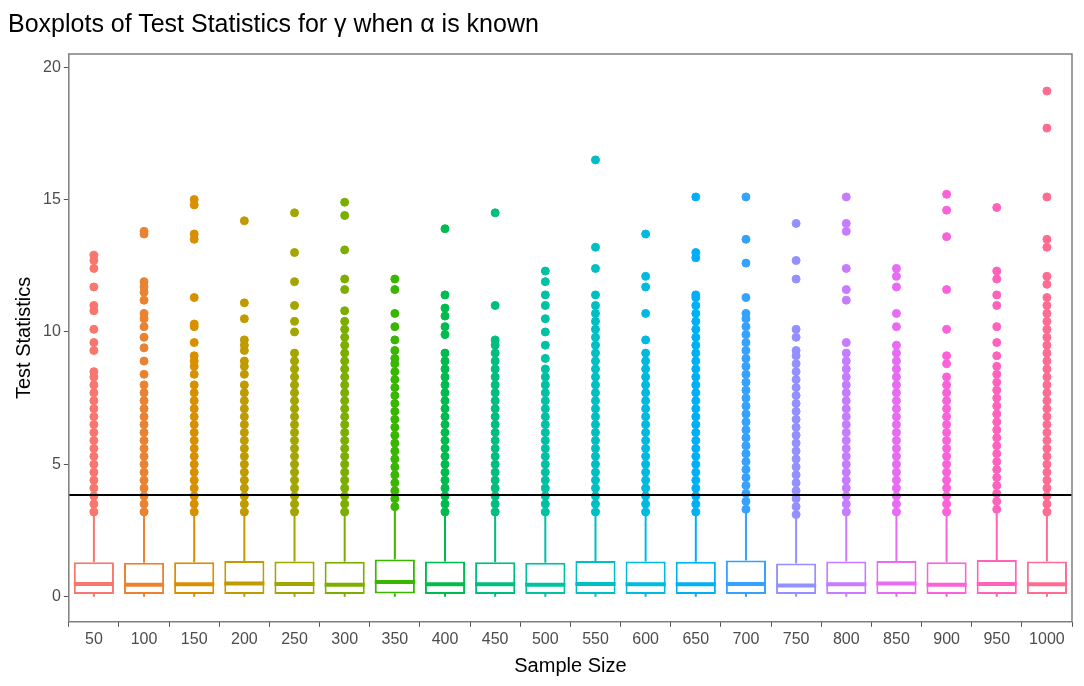  What do you see at coordinates (545, 638) in the screenshot?
I see `x-tick-label: 500` at bounding box center [545, 638].